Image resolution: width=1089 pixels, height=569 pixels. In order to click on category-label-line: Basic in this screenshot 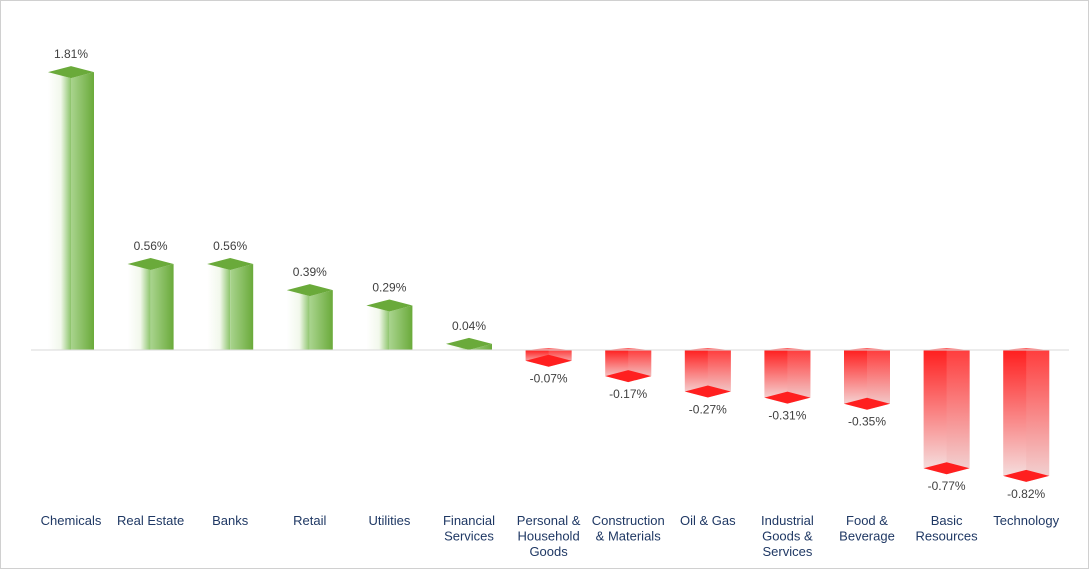, I will do `click(947, 520)`.